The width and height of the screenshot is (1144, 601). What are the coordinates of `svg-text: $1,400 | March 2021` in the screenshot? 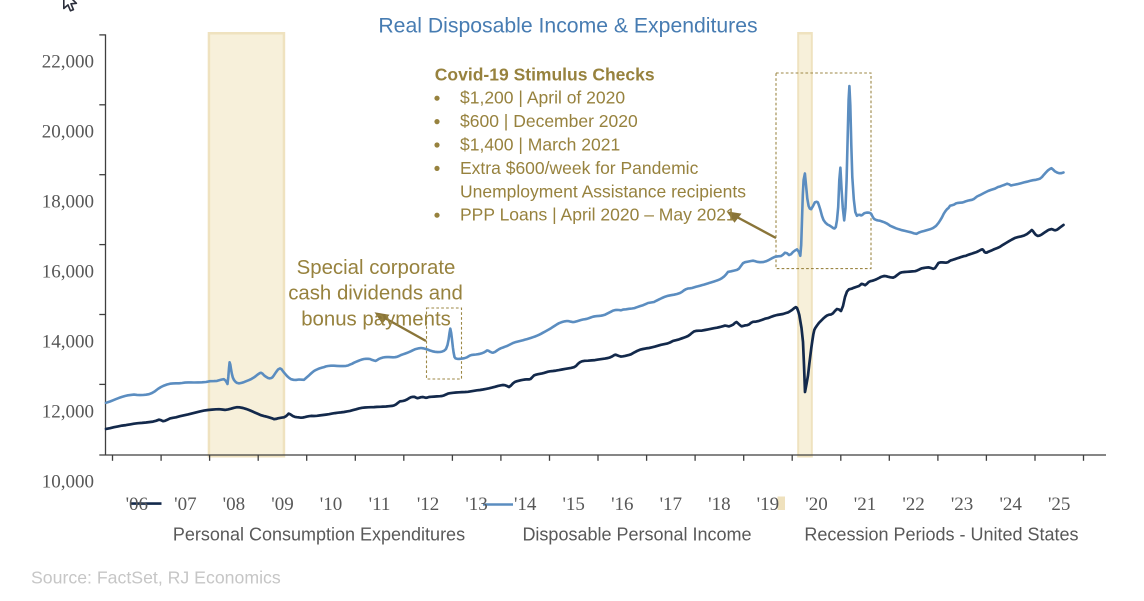 It's located at (540, 145).